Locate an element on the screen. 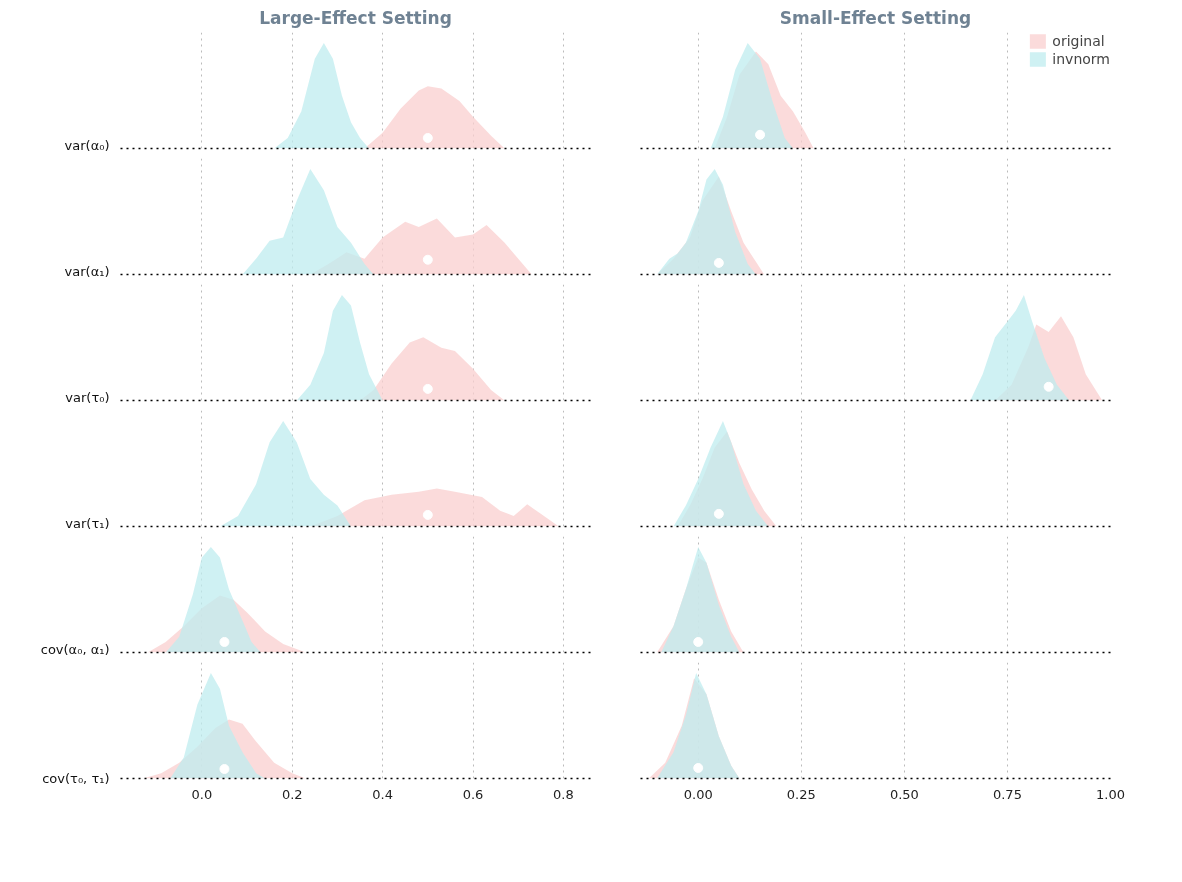  x-tick-label: 1.00 is located at coordinates (1110, 794).